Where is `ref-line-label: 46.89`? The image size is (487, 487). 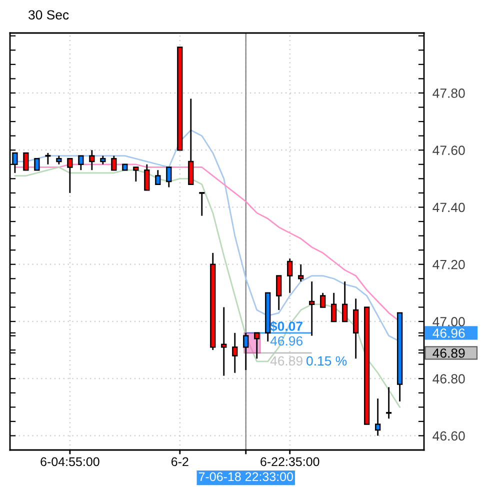 ref-line-label: 46.89 is located at coordinates (286, 361).